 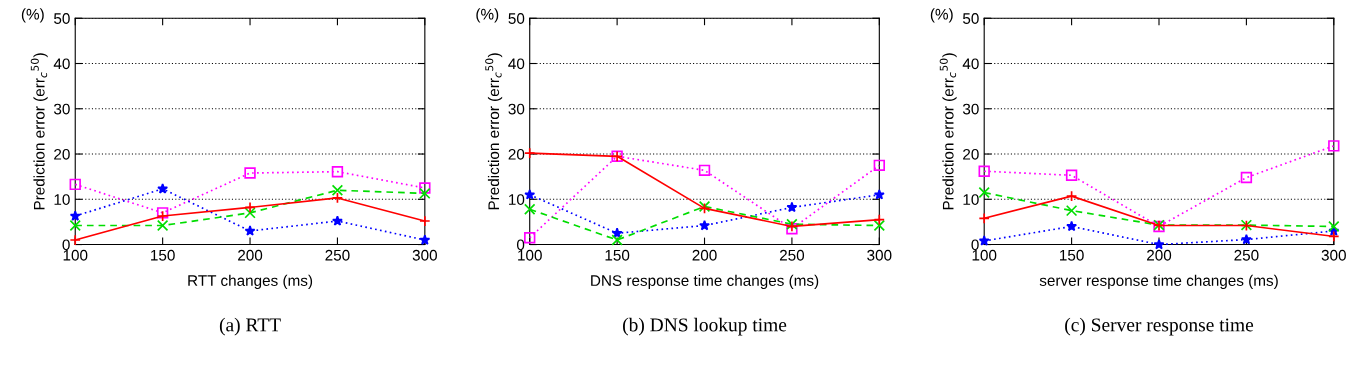 I want to click on x-axis-title: server response time changes (ms), so click(x=1158, y=282).